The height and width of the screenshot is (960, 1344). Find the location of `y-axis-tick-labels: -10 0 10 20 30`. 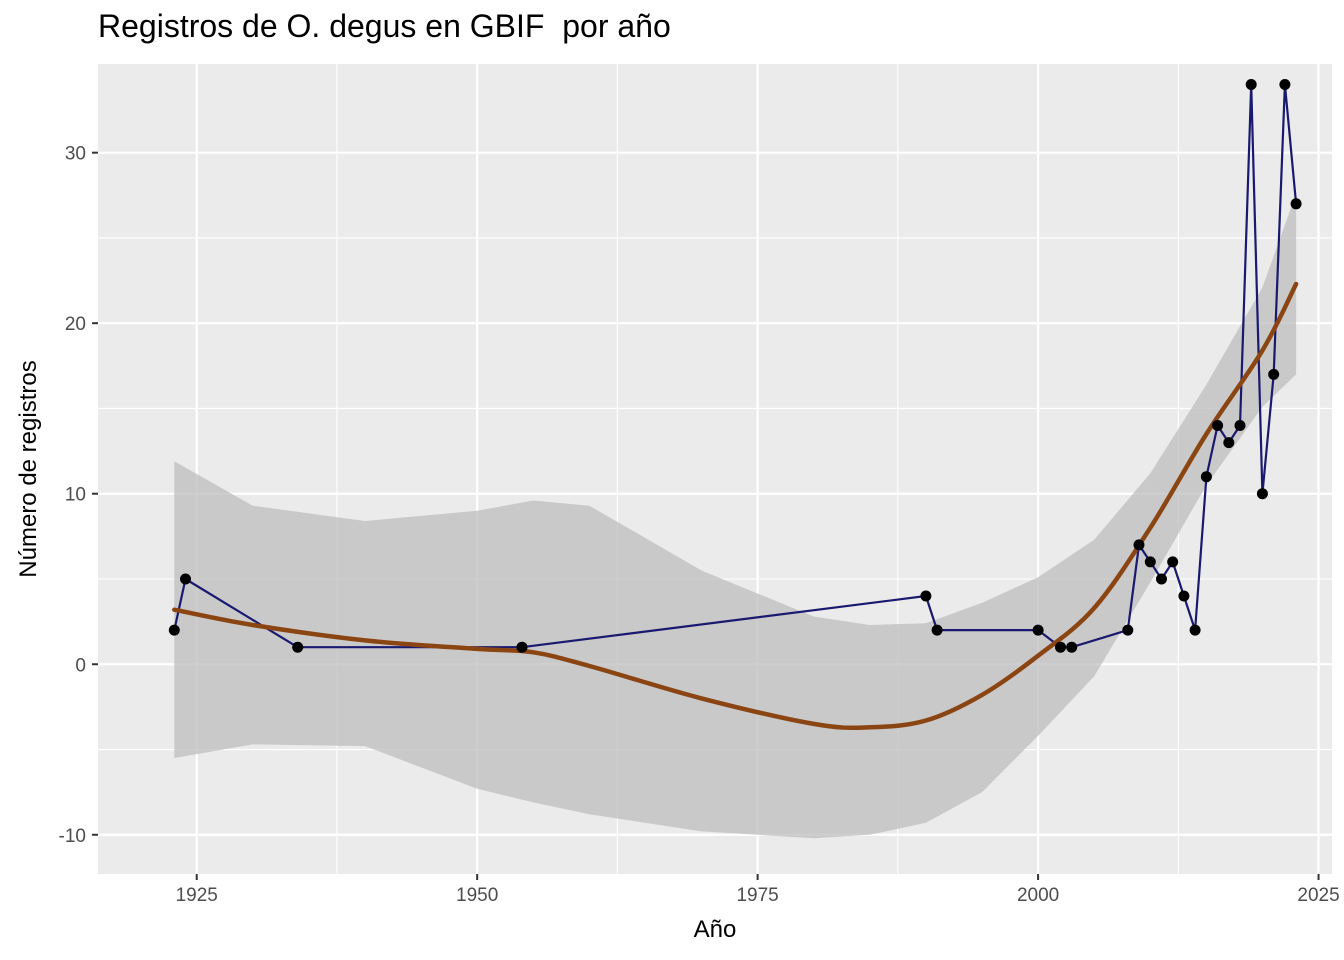

y-axis-tick-labels: -10 0 10 20 30 is located at coordinates (72, 495).